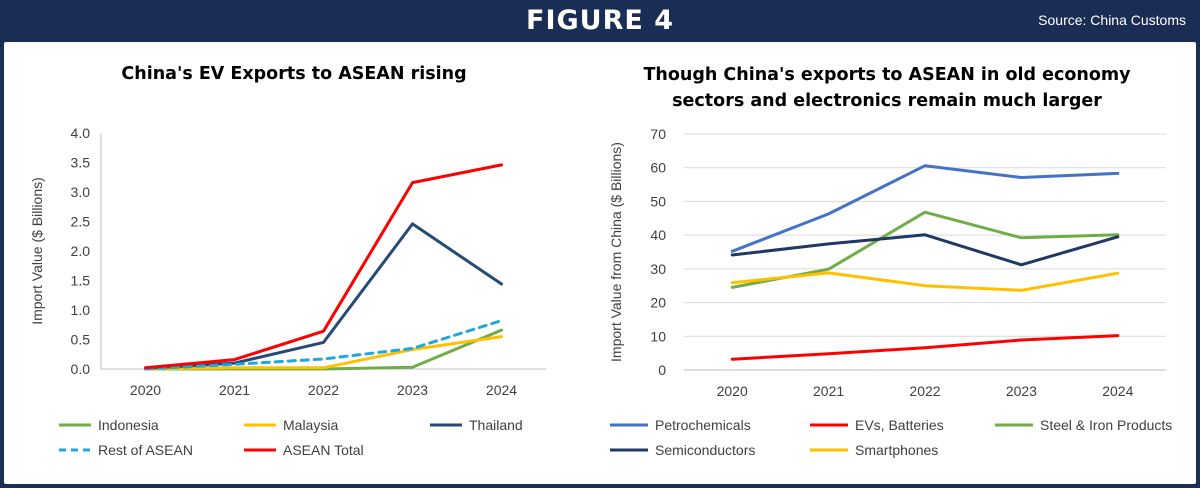 Image resolution: width=1200 pixels, height=488 pixels. I want to click on legend-label-steel-iron-products: Steel & Iron Products, so click(1106, 425).